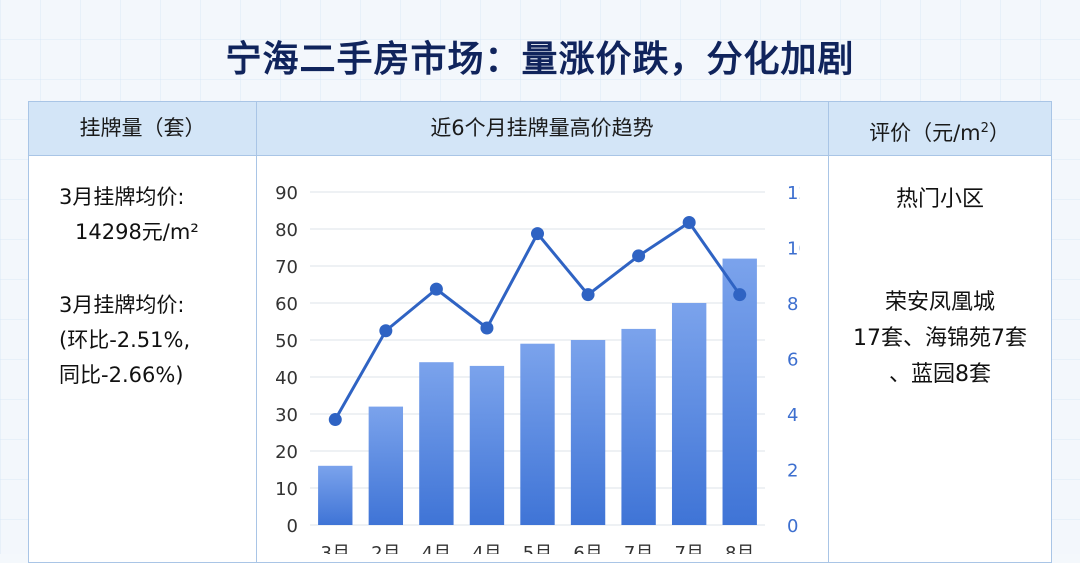 This screenshot has width=1080, height=563. I want to click on page-title: 宁海二手房市场：量涨价跌，分化加剧, so click(540, 59).